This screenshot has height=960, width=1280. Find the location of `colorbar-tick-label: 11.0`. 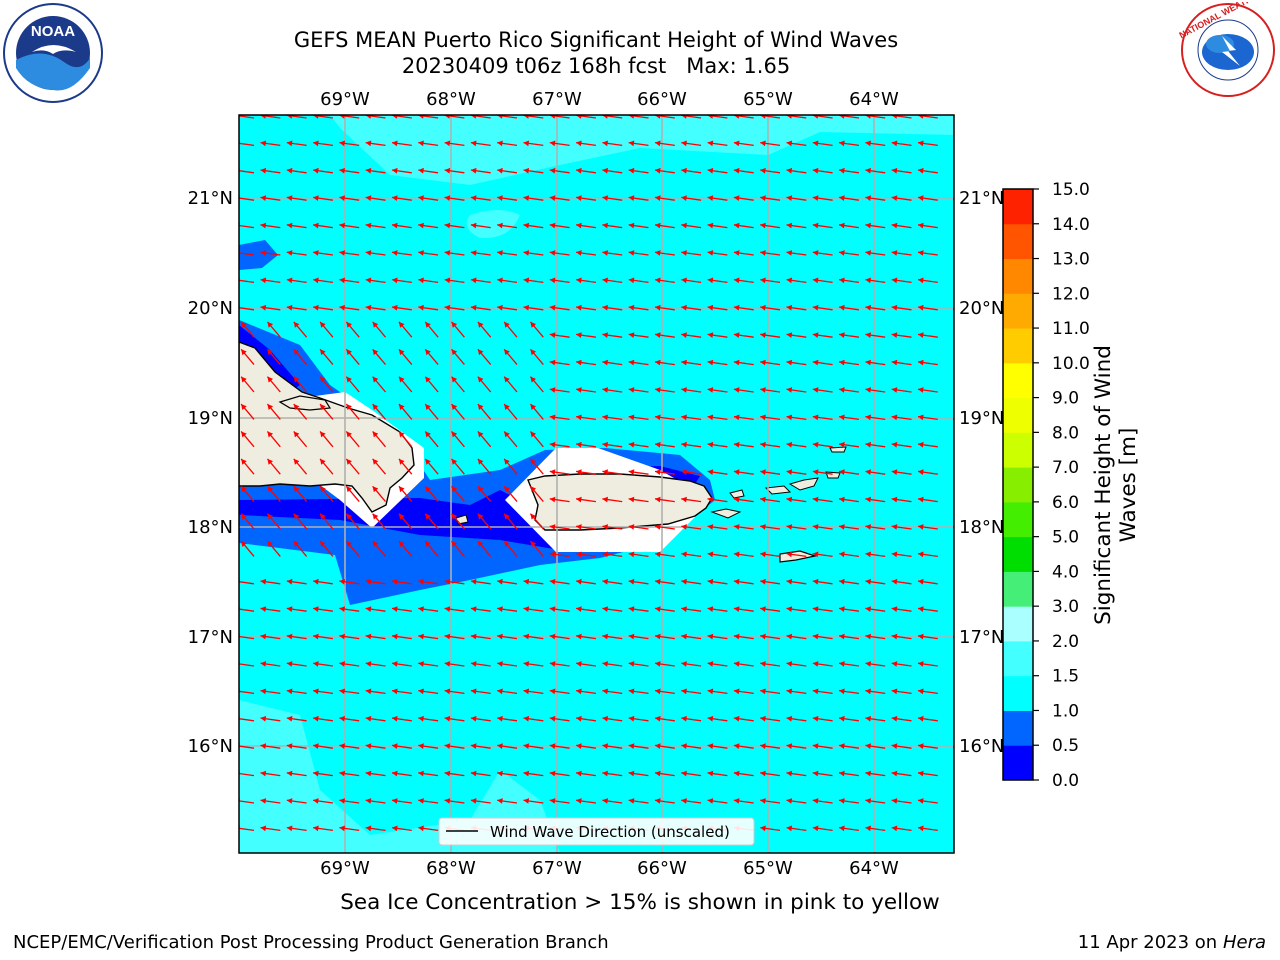

colorbar-tick-label: 11.0 is located at coordinates (1071, 329).